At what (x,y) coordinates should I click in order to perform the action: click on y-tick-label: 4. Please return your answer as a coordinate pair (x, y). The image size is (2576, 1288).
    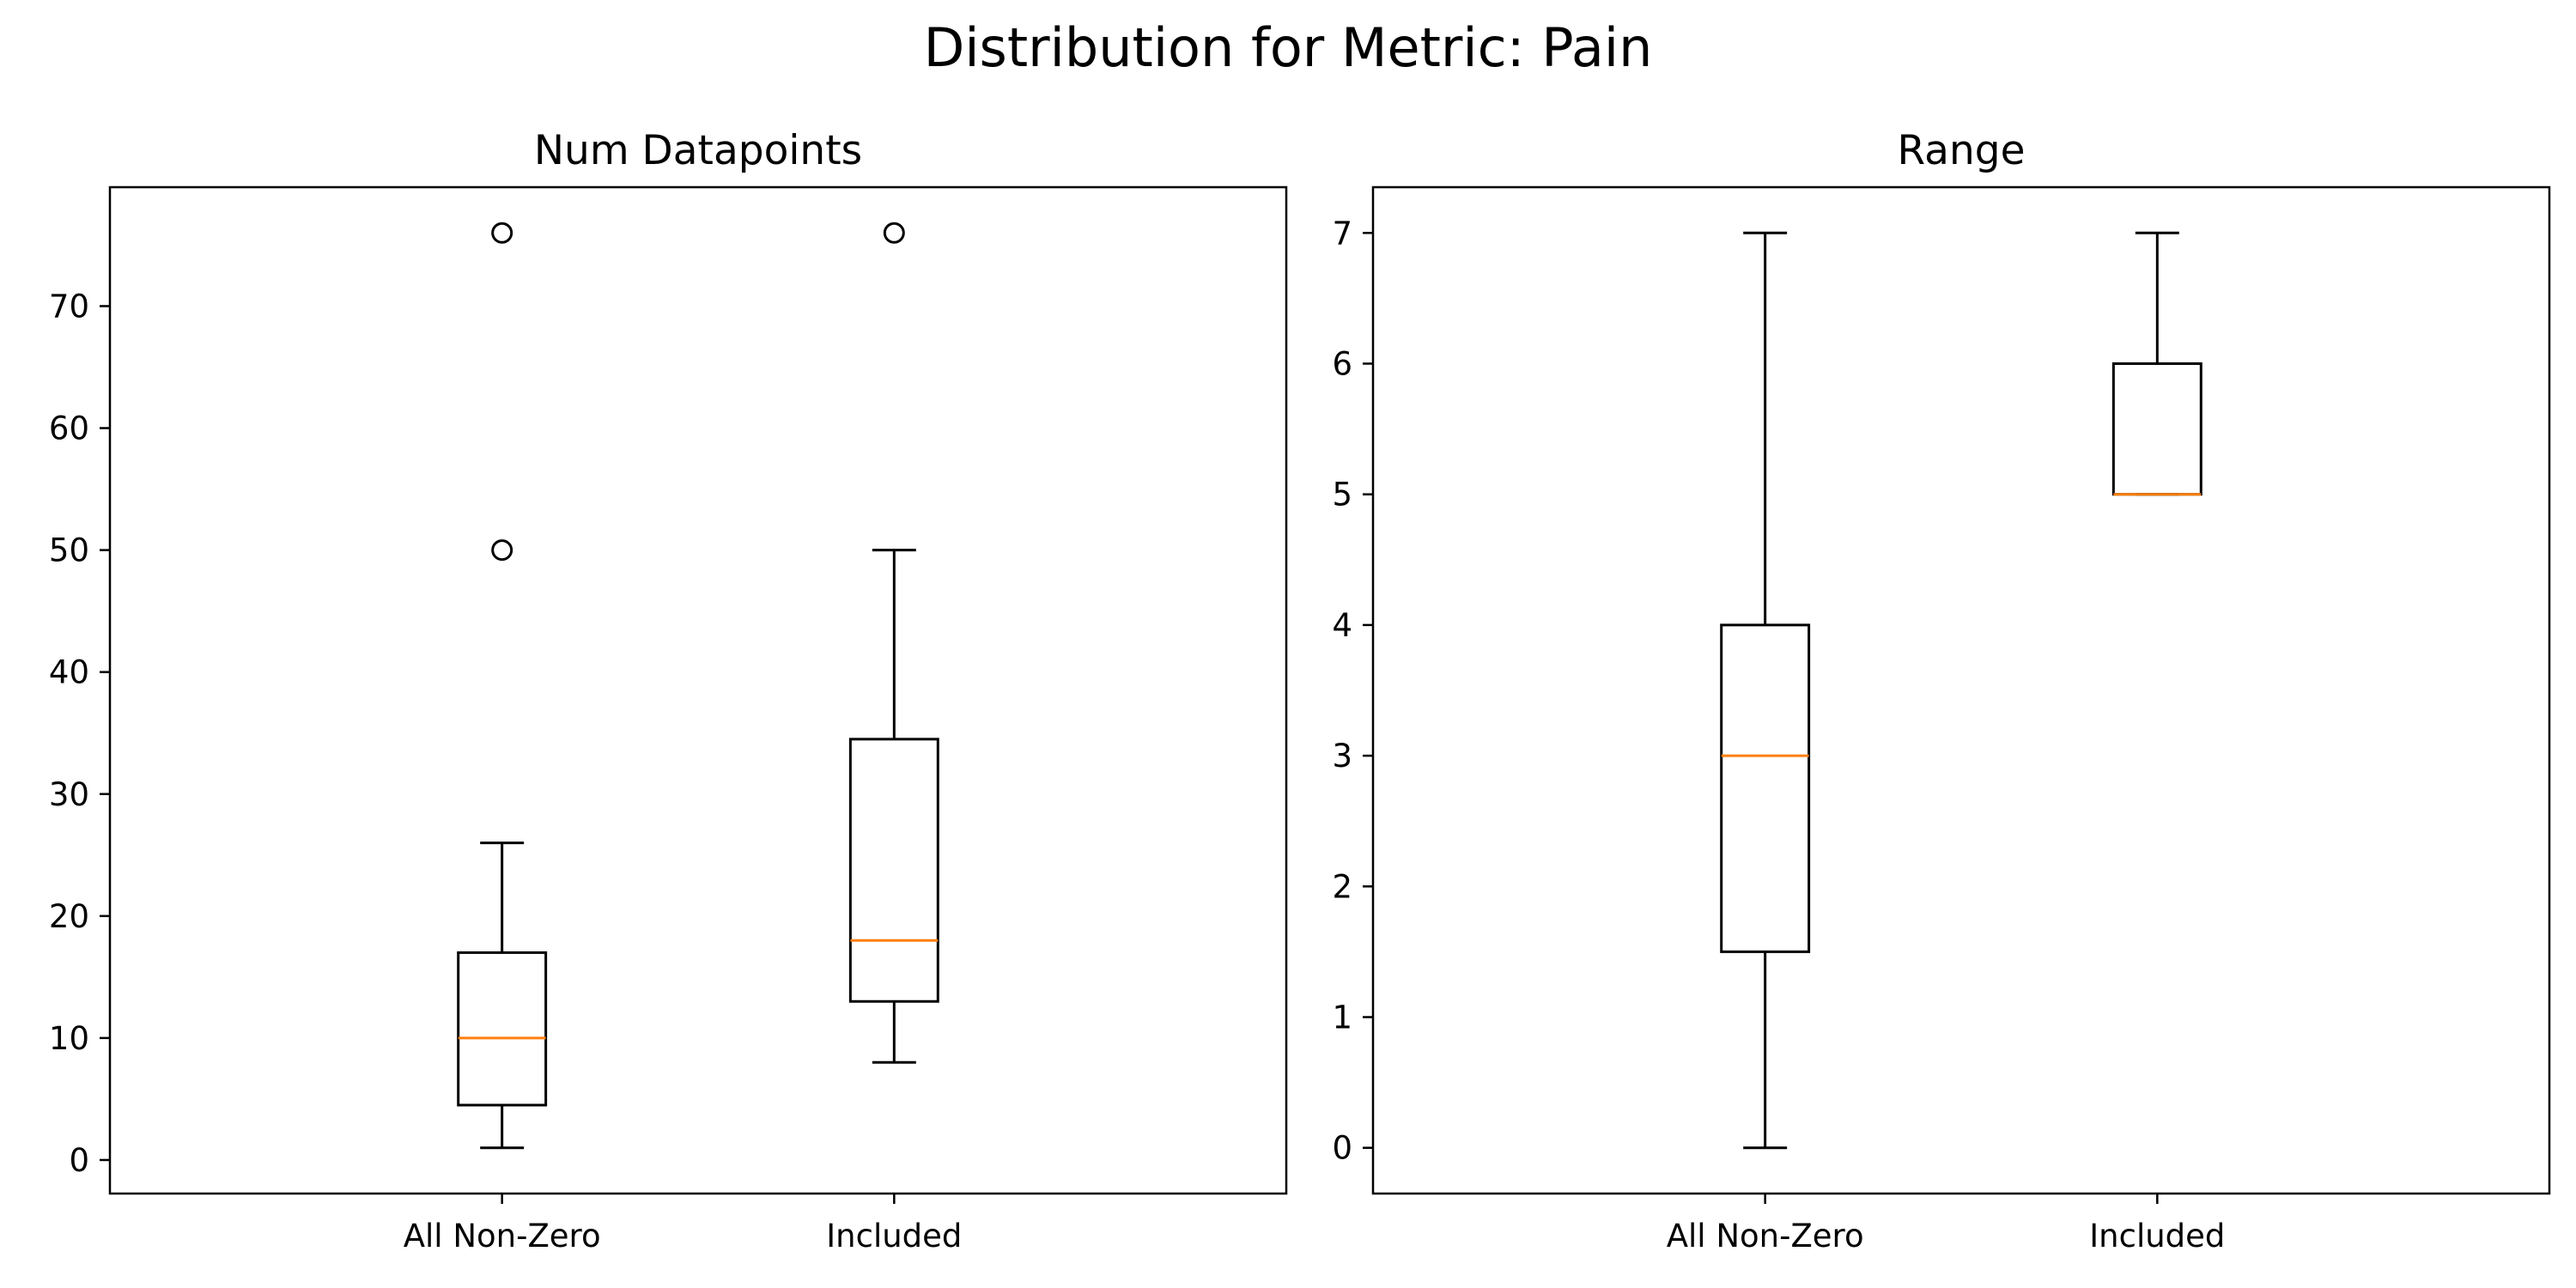
    Looking at the image, I should click on (1342, 625).